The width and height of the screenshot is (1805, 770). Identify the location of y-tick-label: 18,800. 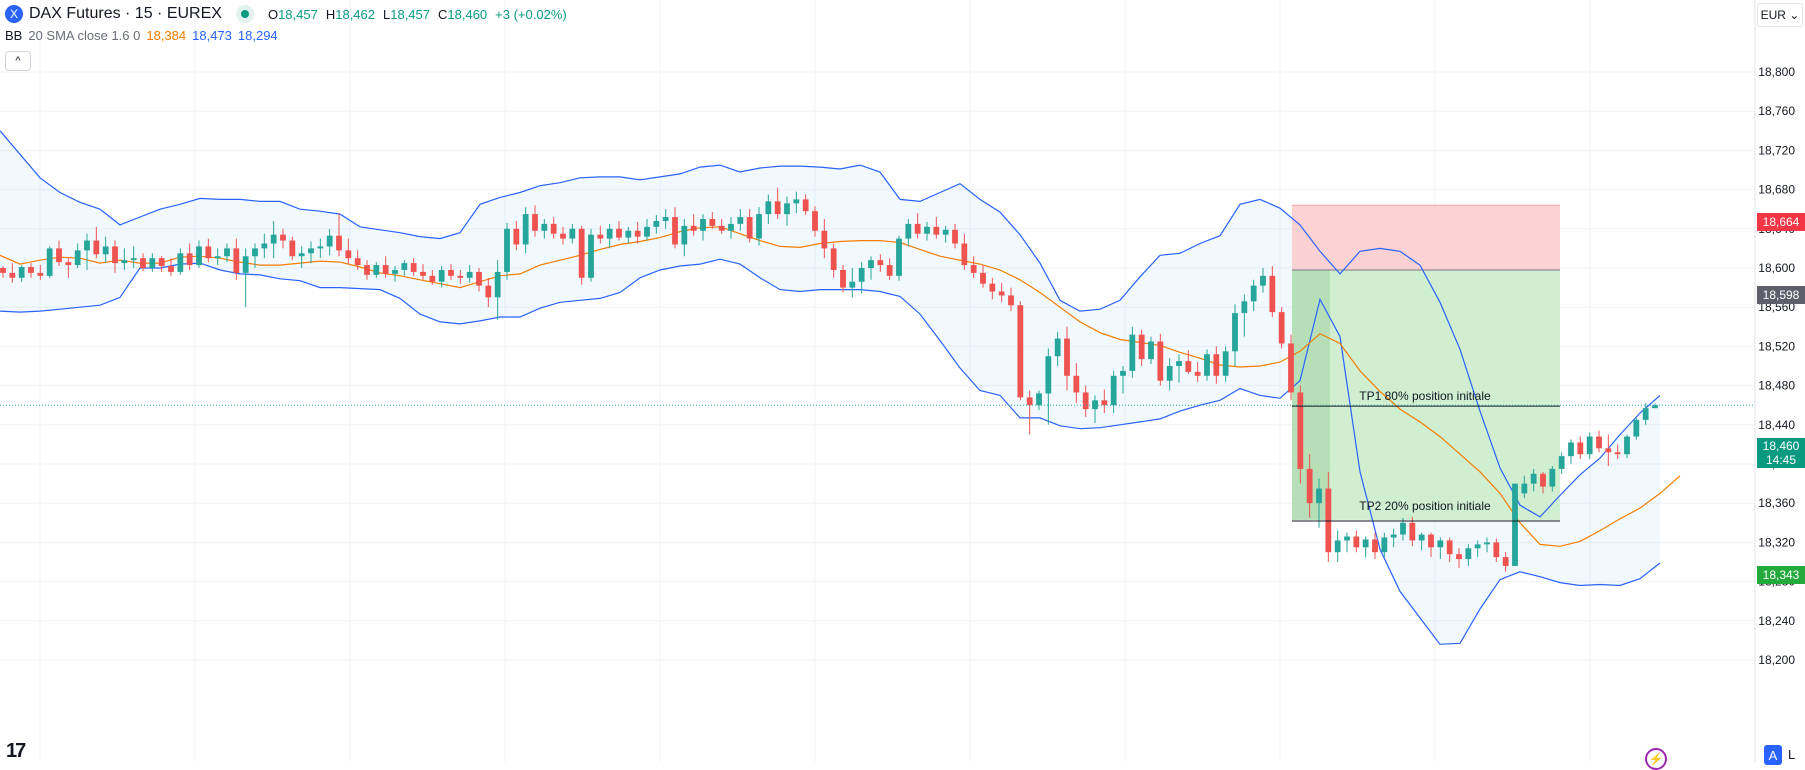
(1776, 72).